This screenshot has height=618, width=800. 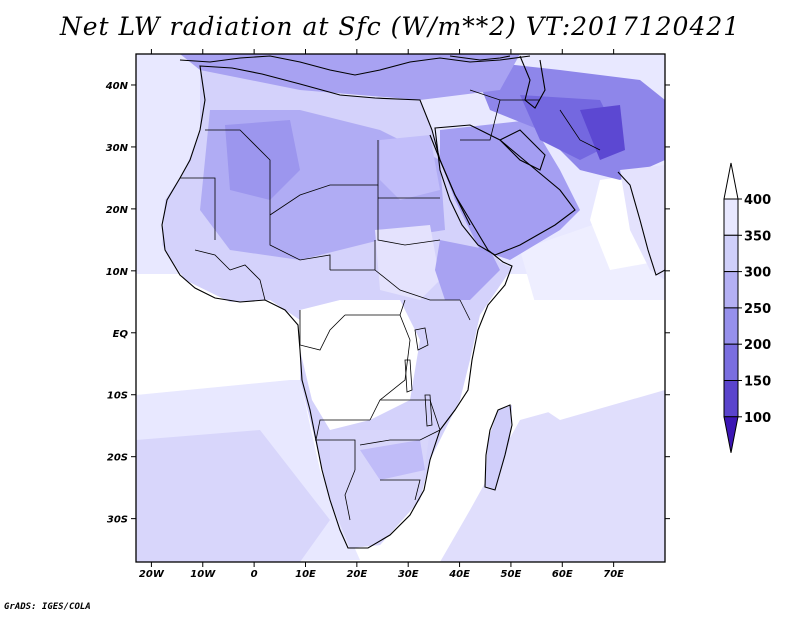 What do you see at coordinates (602, 132) in the screenshot?
I see `land-pakistan` at bounding box center [602, 132].